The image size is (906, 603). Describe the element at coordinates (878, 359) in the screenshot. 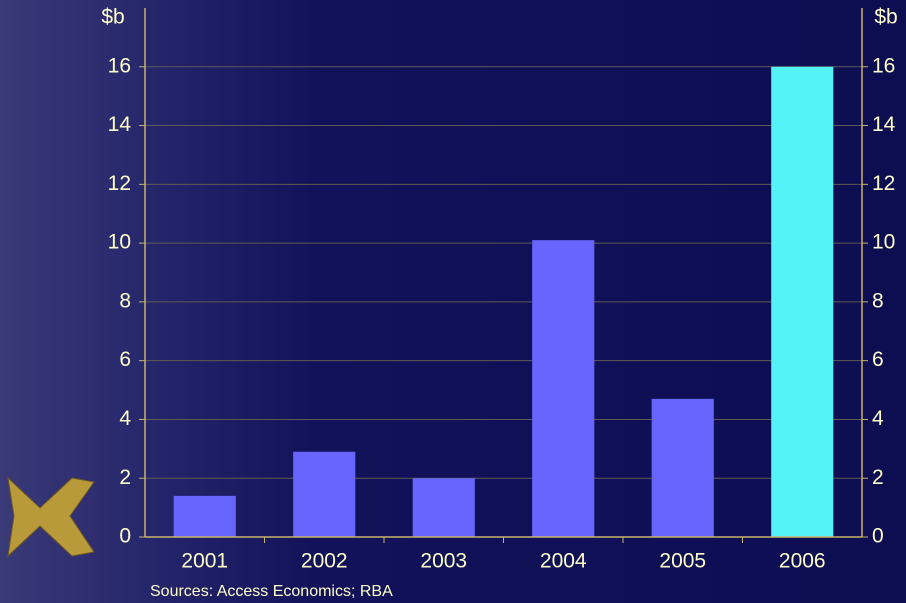

I see `y2-tick-label: 6` at that location.